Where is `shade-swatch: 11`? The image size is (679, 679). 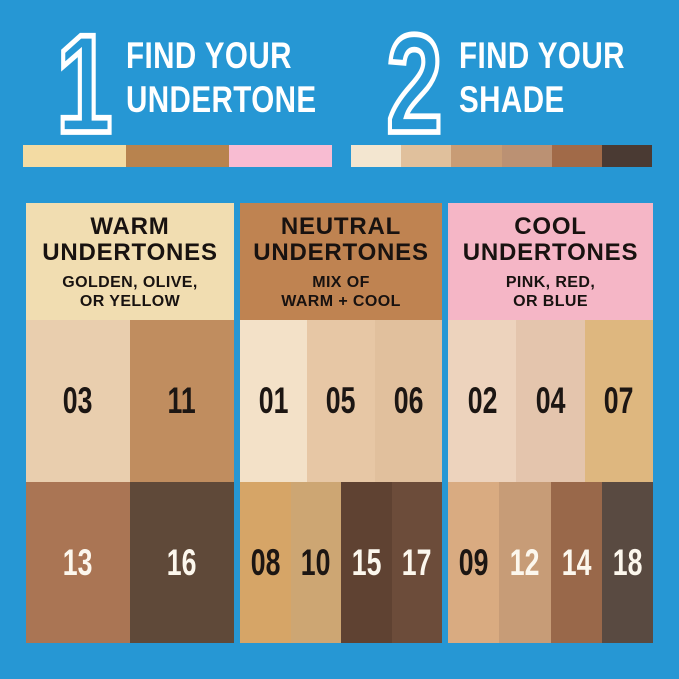
shade-swatch: 11 is located at coordinates (182, 401).